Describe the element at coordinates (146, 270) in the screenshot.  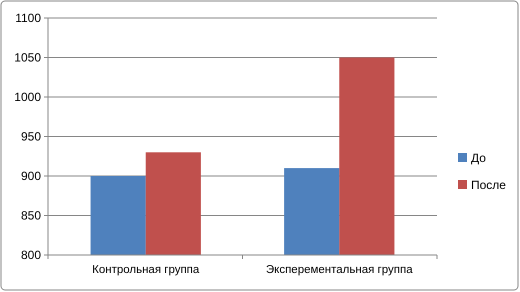
I see `x-tick-label: Контрольная группа` at that location.